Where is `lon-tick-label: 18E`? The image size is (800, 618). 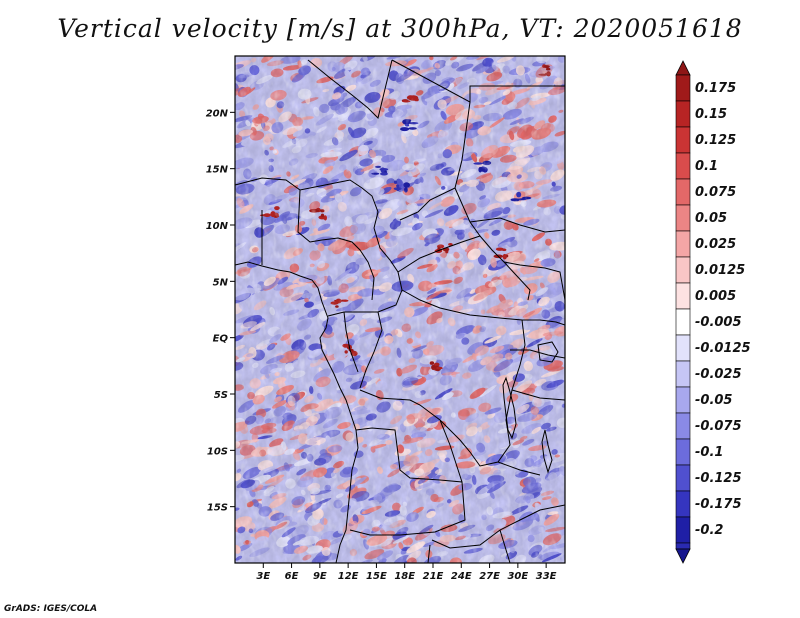
lon-tick-label: 18E is located at coordinates (404, 576).